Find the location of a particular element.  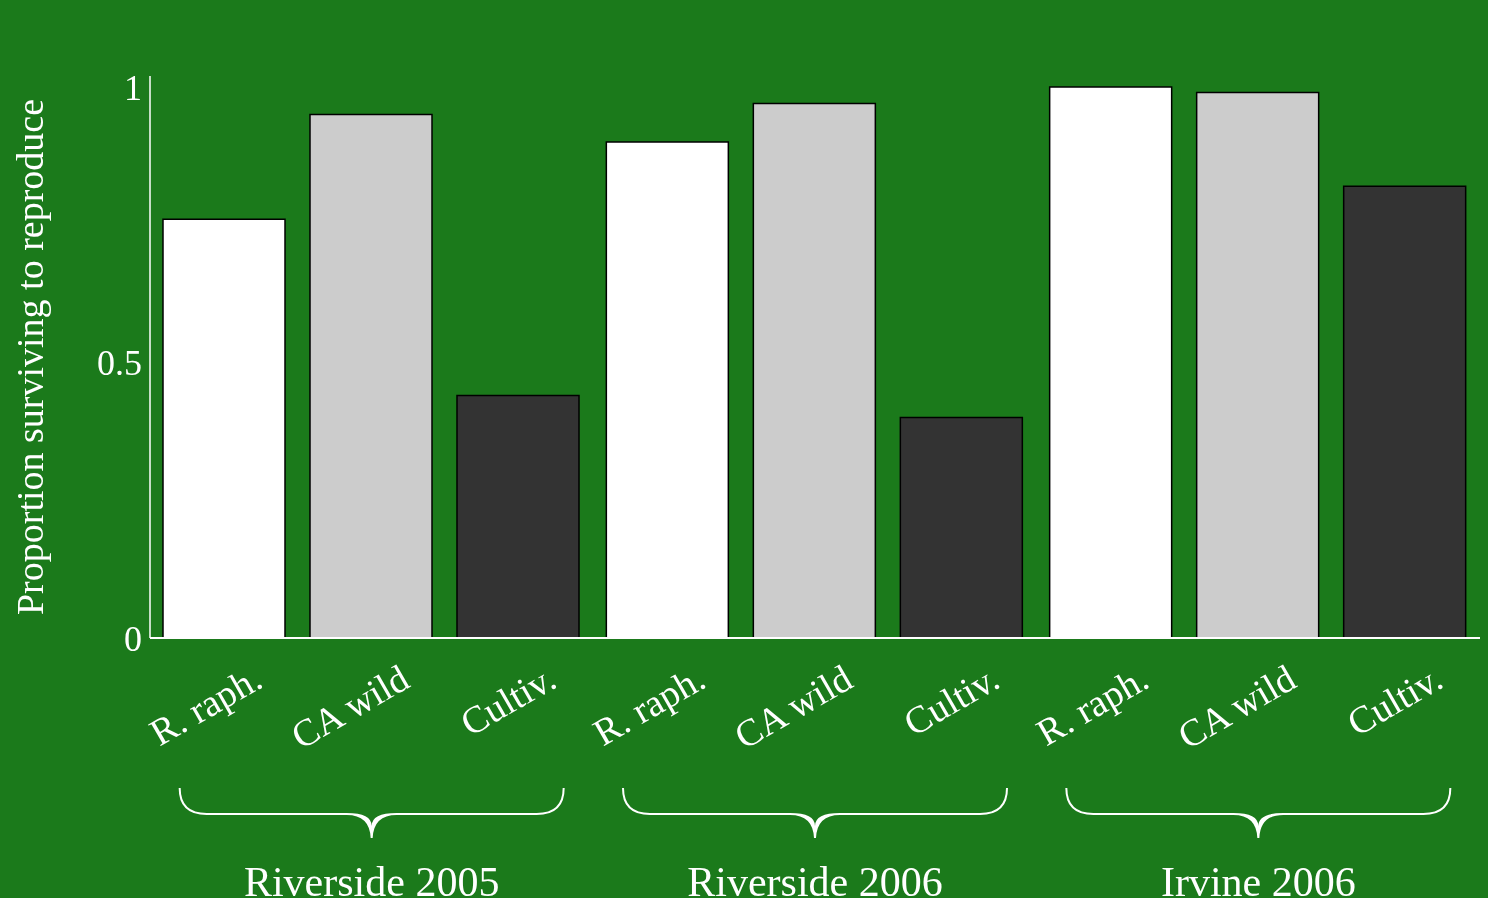

x-tick-label: Riverside 2005 is located at coordinates (371, 878).